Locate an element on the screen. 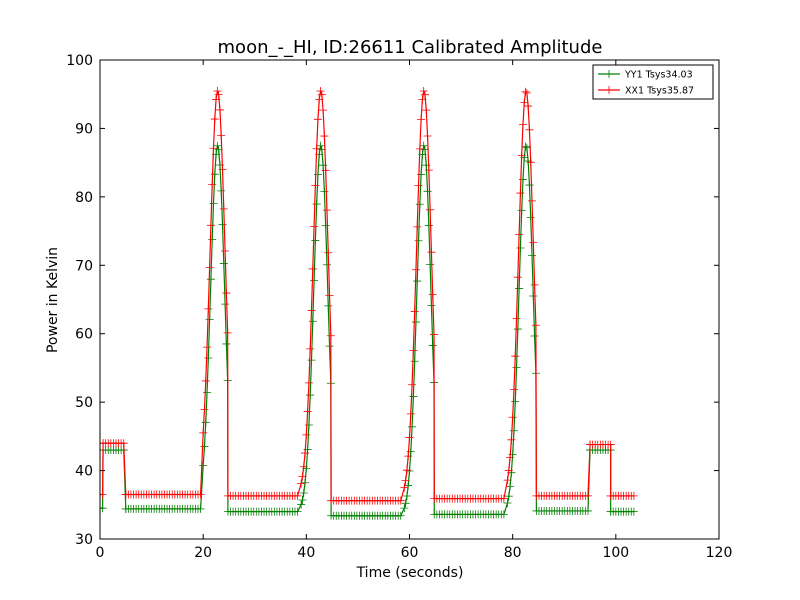 The height and width of the screenshot is (600, 800). x-axis-label: Time (seconds) is located at coordinates (410, 573).